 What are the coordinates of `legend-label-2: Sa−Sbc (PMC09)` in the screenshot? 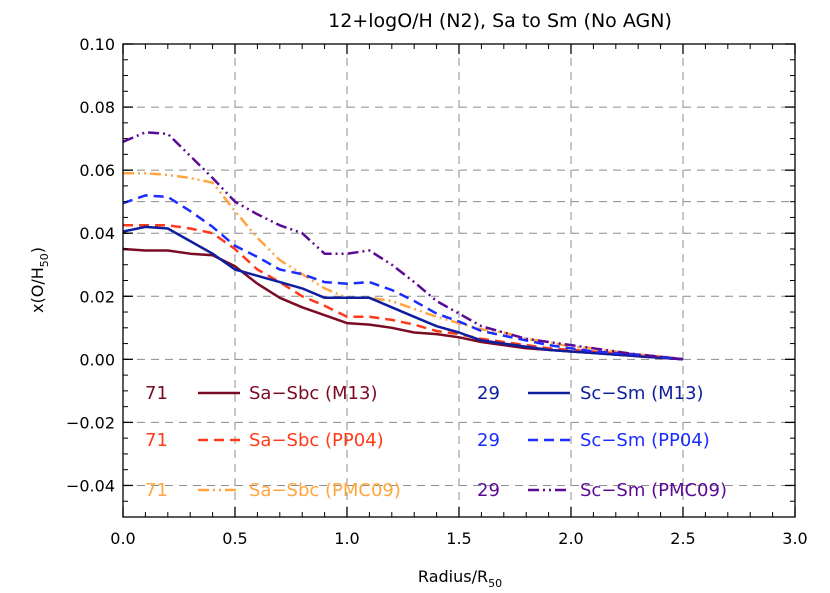 It's located at (325, 490).